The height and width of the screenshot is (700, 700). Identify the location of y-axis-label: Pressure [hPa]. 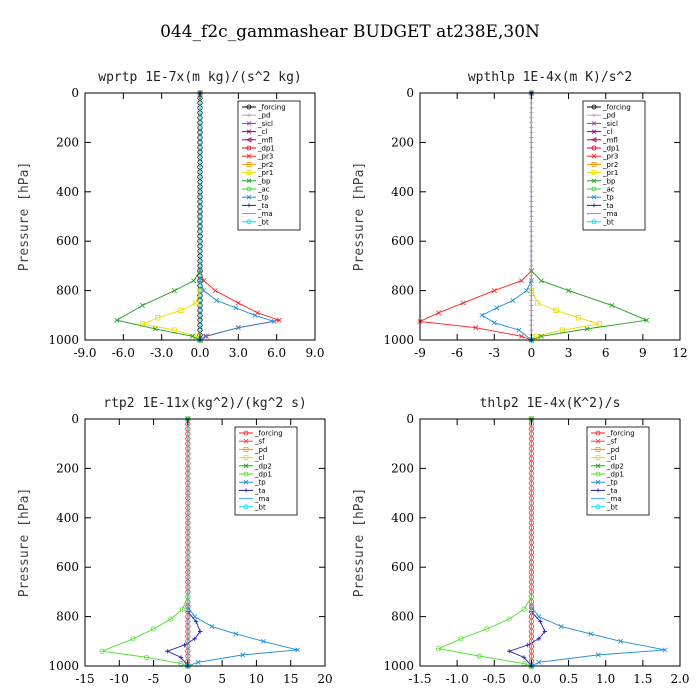
(24, 543).